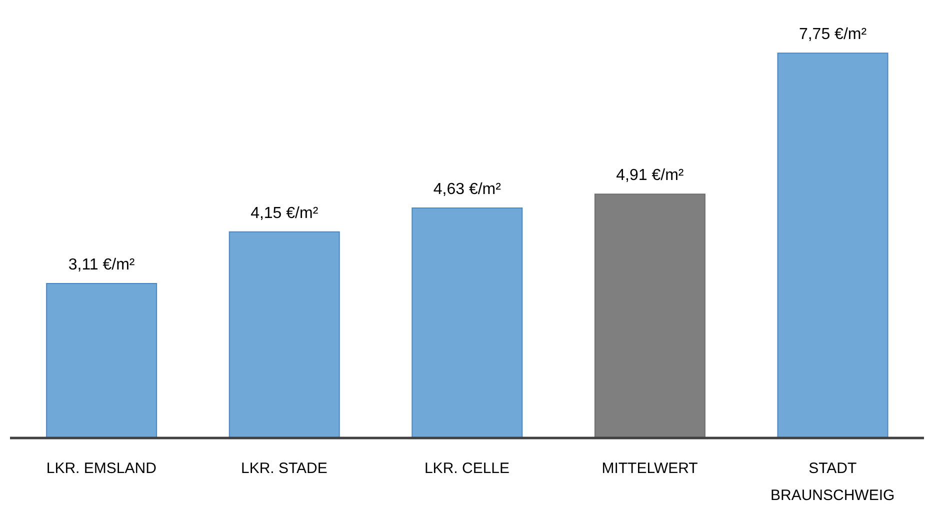  What do you see at coordinates (833, 35) in the screenshot?
I see `data-label: 7,75 €/m²` at bounding box center [833, 35].